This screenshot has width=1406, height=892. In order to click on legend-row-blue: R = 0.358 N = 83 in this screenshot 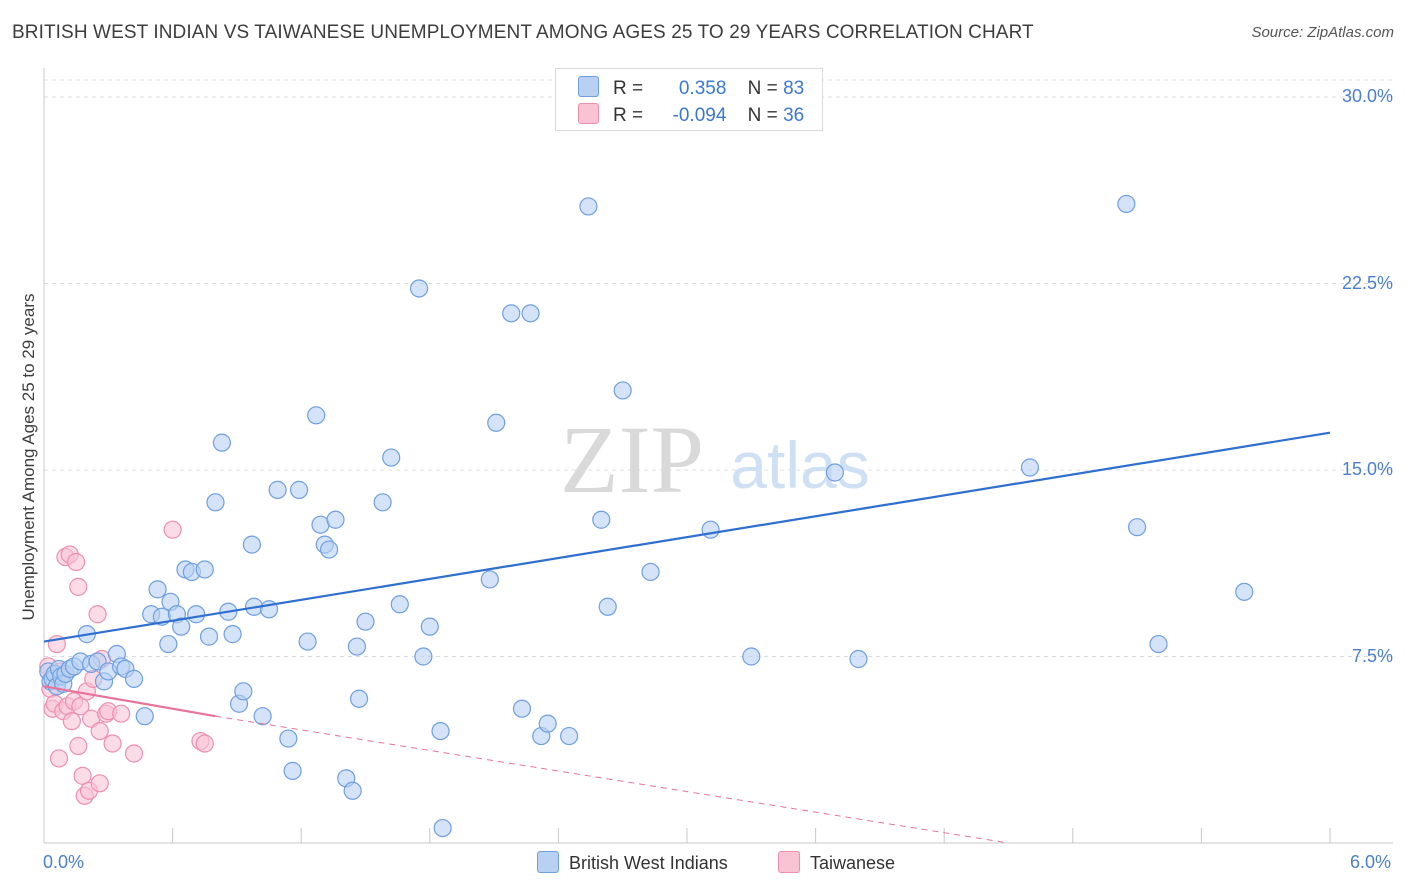, I will do `click(691, 88)`.